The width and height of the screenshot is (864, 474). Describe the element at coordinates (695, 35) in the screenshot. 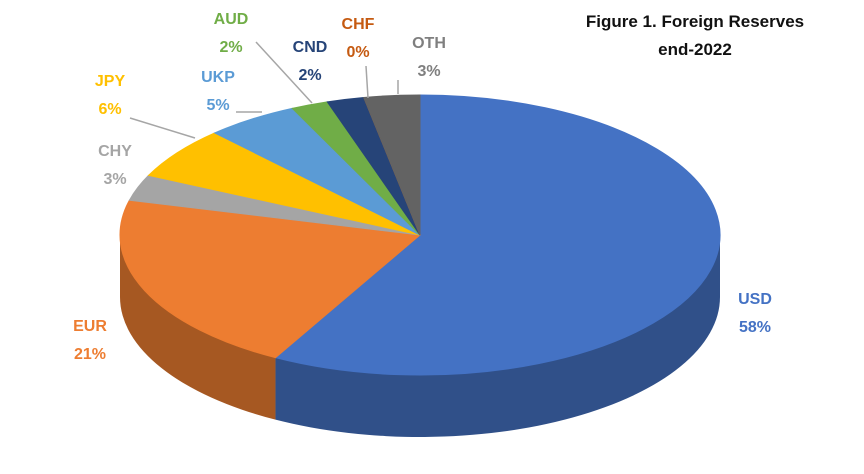

I see `chart-title: Figure 1. Foreign Reserves end-2022` at that location.